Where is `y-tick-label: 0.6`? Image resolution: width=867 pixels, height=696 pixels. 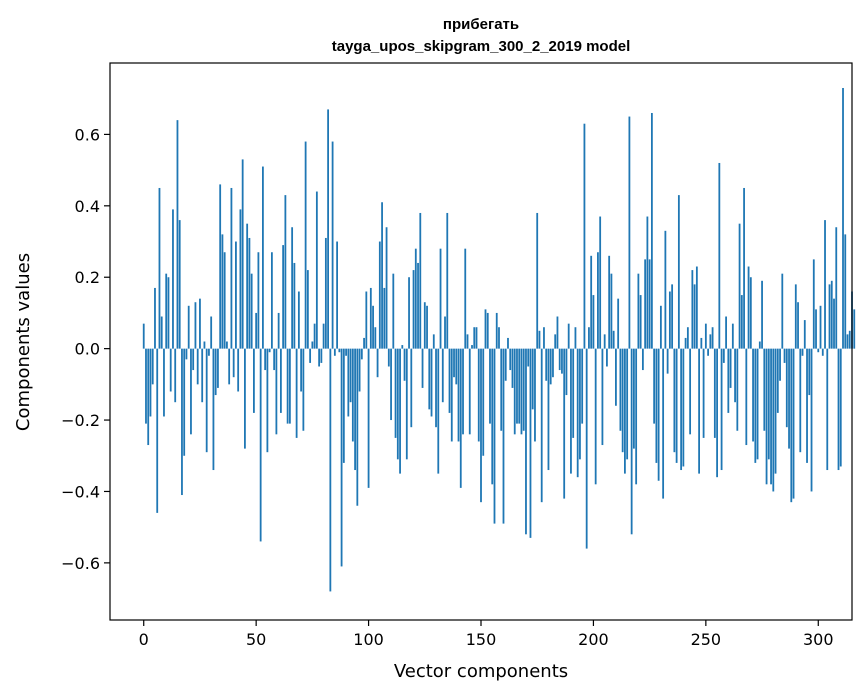
y-tick-label: 0.6 is located at coordinates (87, 134).